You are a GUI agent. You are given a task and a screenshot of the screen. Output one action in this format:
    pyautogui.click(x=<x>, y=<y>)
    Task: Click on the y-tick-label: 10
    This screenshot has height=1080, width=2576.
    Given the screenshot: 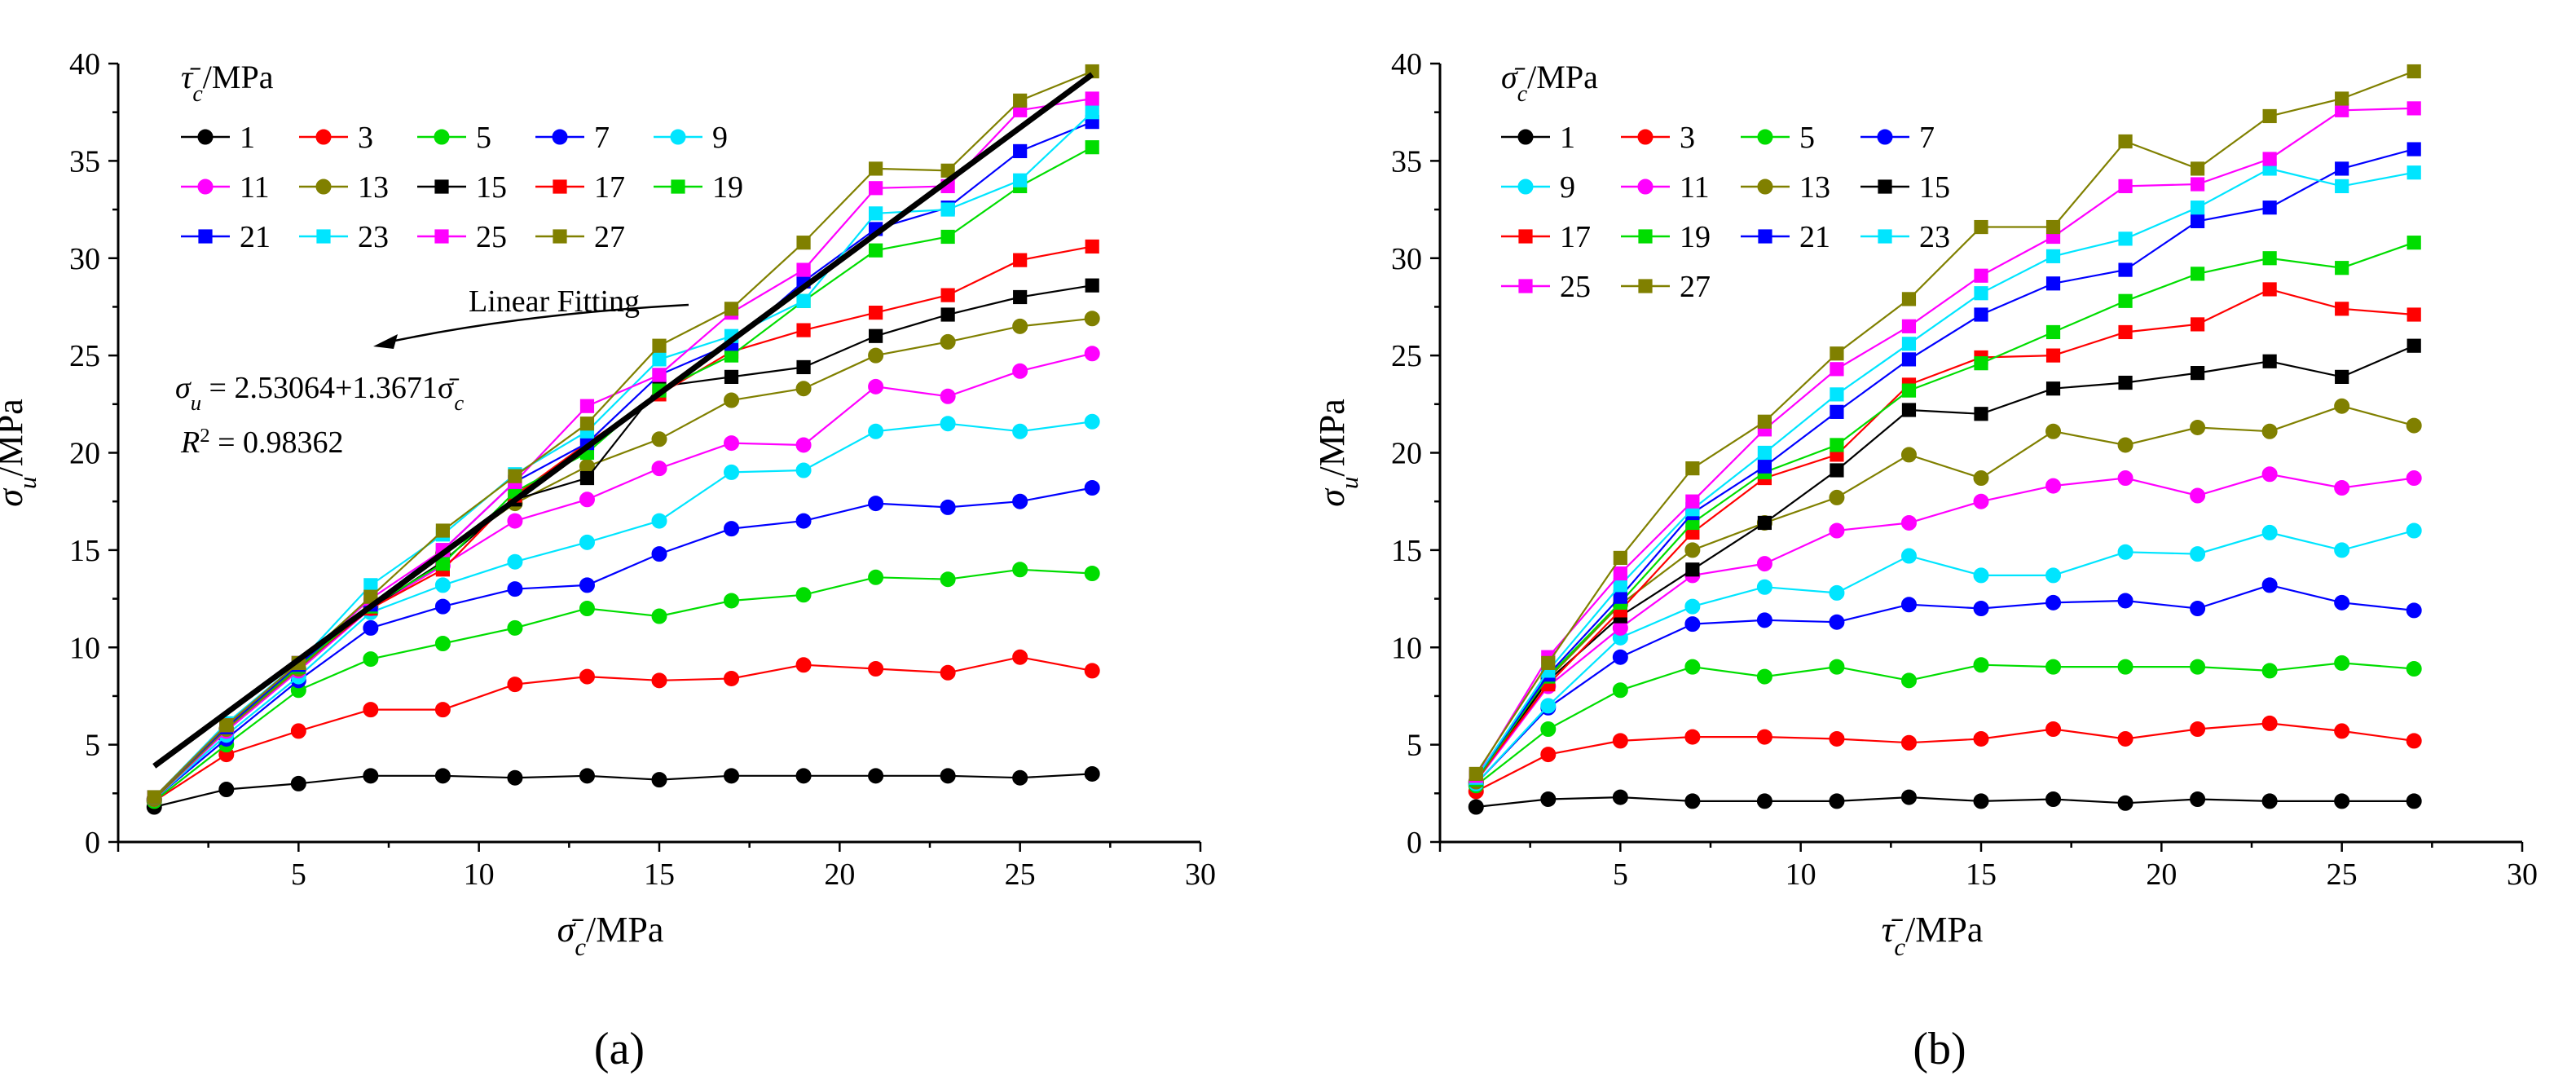 What is the action you would take?
    pyautogui.click(x=1407, y=648)
    